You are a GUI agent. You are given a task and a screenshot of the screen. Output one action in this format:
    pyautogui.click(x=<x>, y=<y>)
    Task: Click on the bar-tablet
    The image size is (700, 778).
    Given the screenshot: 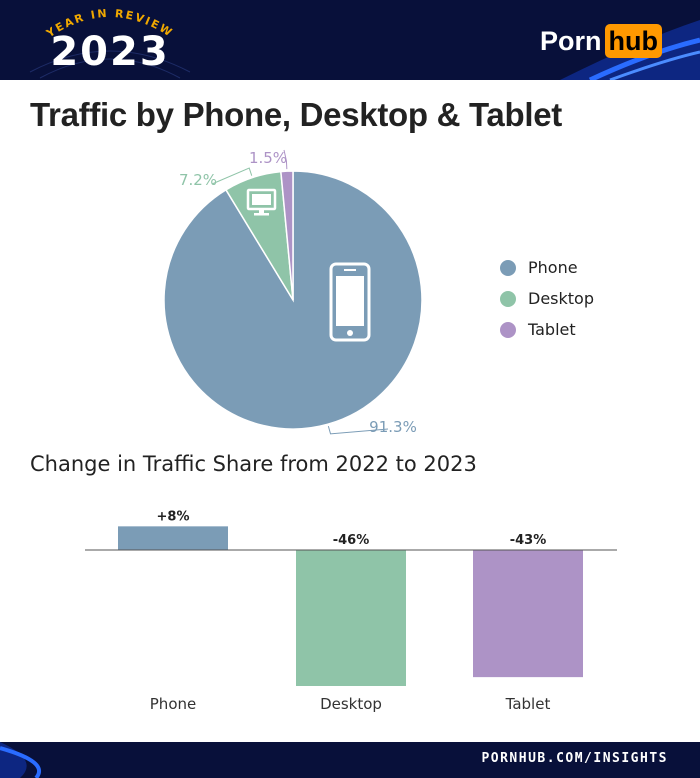 What is the action you would take?
    pyautogui.click(x=528, y=614)
    